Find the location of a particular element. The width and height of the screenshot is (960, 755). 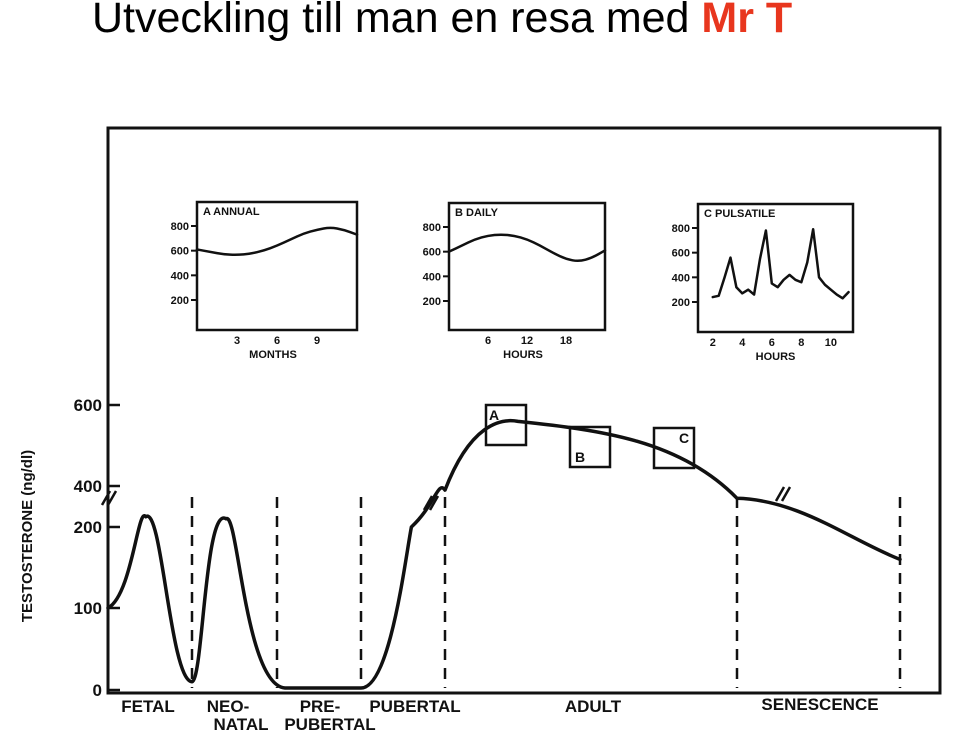

phase-label: FETAL is located at coordinates (148, 706).